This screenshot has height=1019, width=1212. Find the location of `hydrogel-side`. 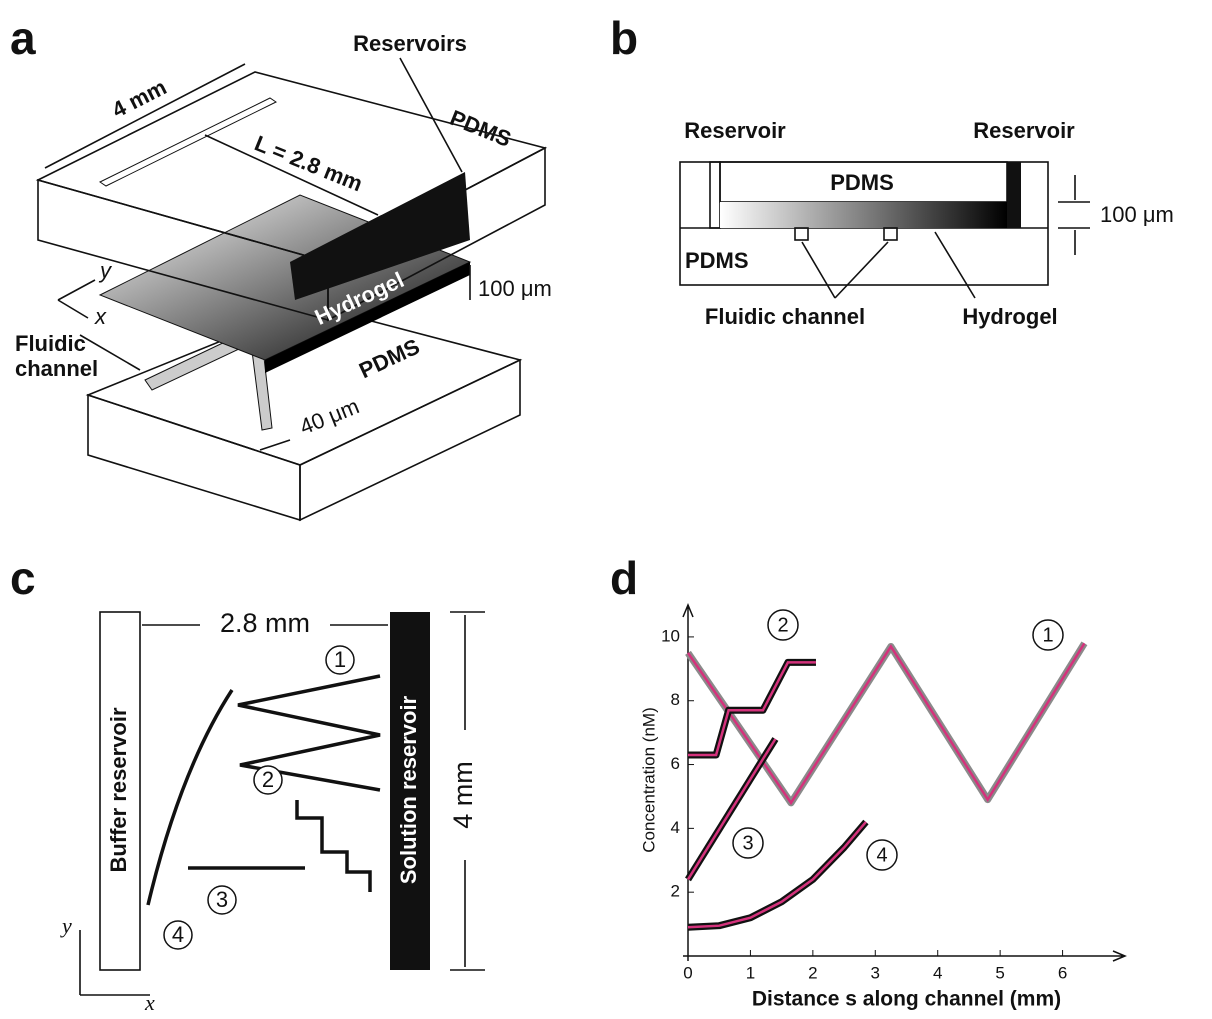

hydrogel-side is located at coordinates (367, 317).